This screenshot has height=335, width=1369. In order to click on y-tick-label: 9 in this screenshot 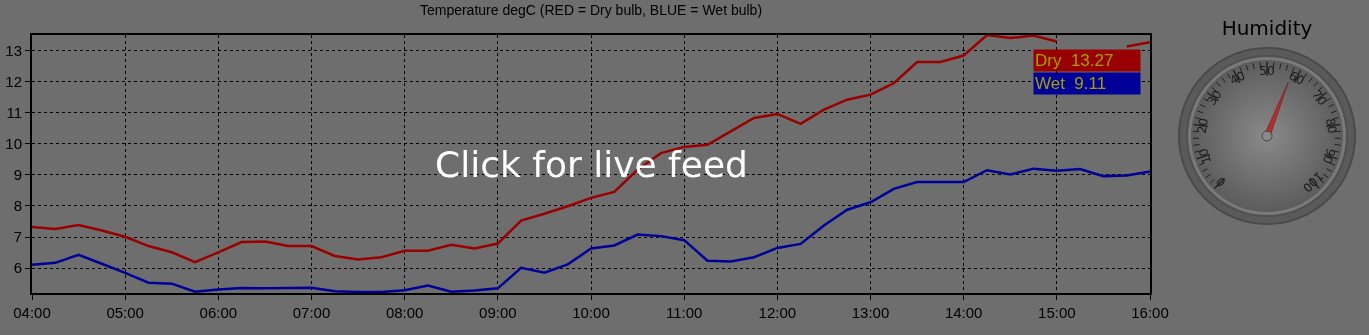, I will do `click(17, 175)`.